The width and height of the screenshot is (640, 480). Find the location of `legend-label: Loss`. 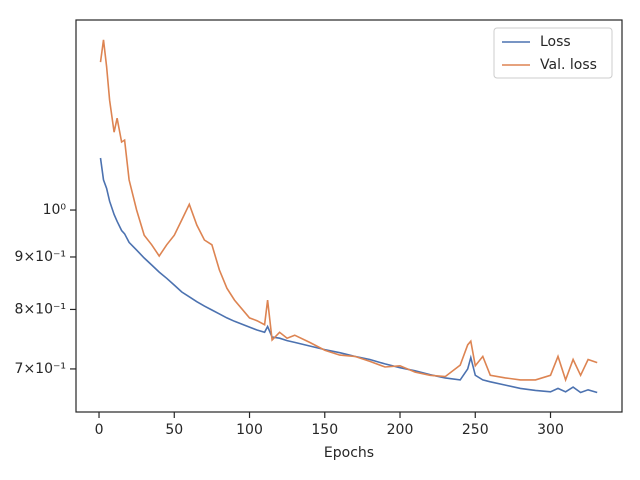

legend-label: Loss is located at coordinates (555, 42).